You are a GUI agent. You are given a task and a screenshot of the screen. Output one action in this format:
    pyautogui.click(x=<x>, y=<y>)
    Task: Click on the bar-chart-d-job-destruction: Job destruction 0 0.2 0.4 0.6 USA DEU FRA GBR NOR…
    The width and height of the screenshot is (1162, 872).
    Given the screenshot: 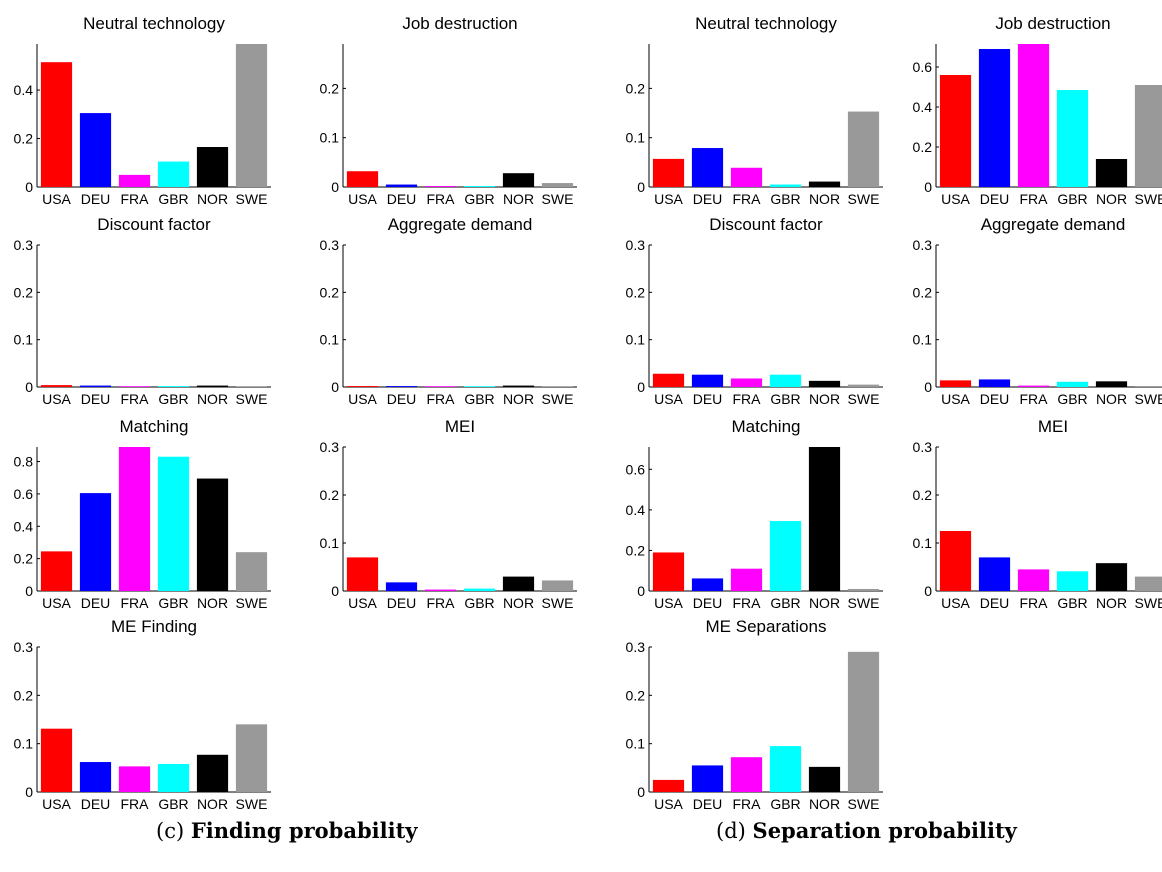 What is the action you would take?
    pyautogui.click(x=1037, y=110)
    